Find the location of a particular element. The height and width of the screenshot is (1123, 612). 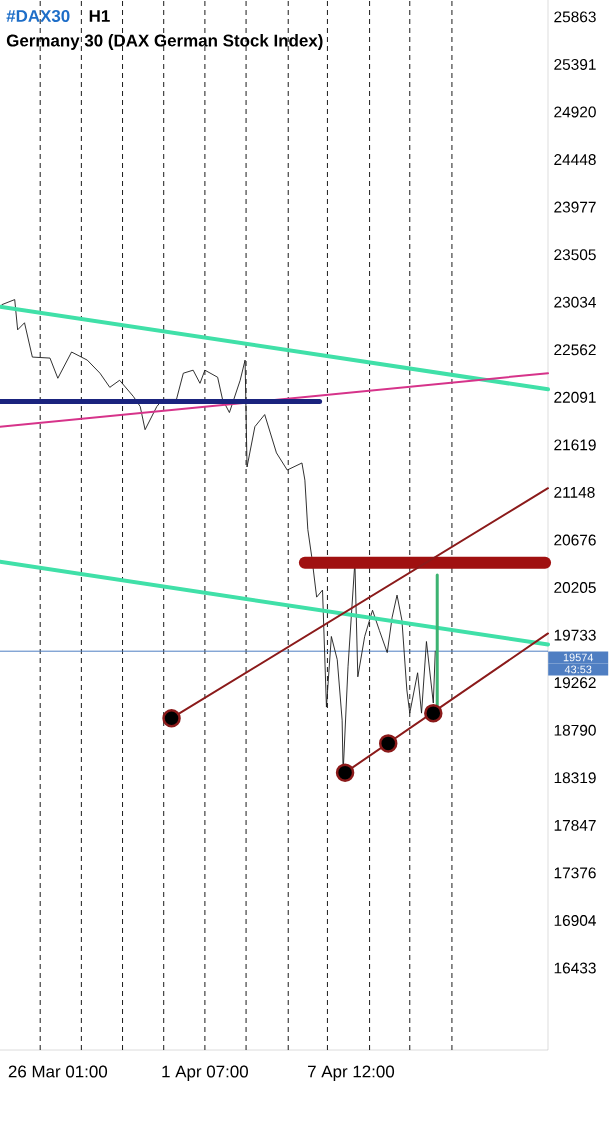

x-tick-label: 7 Apr 12:00 is located at coordinates (351, 1073).